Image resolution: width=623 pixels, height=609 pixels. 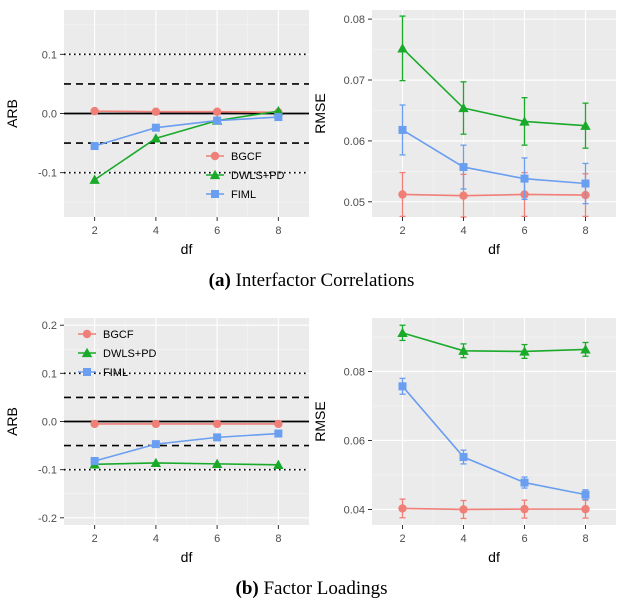 What do you see at coordinates (49, 326) in the screenshot?
I see `y-tick-label: 0.2` at bounding box center [49, 326].